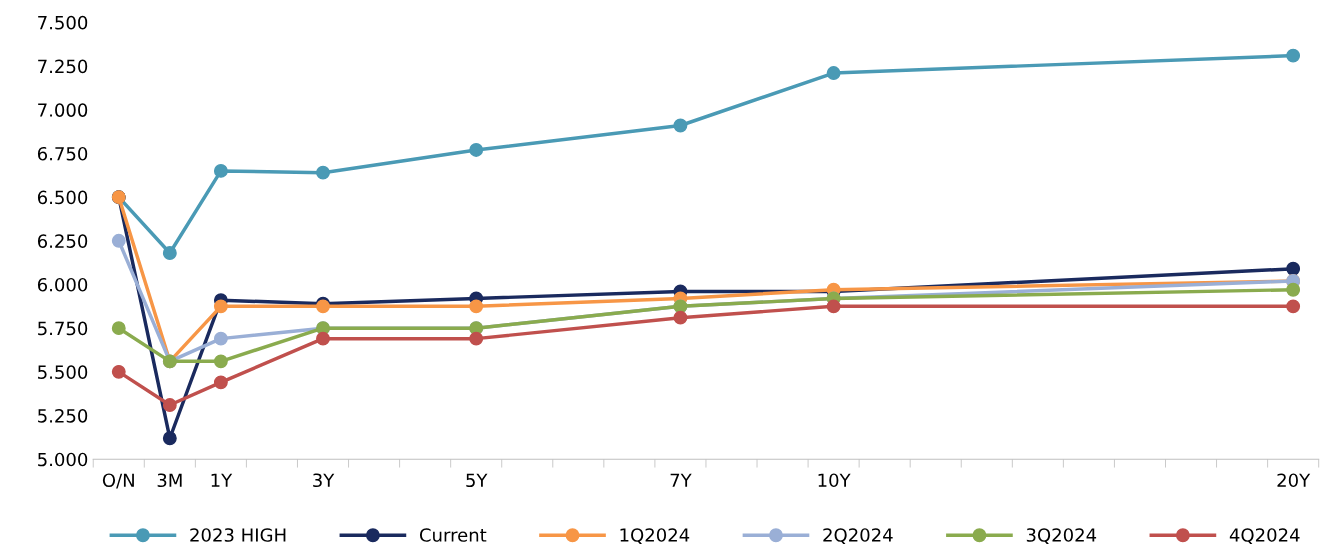  I want to click on x-tick-label: 10Y, so click(834, 480).